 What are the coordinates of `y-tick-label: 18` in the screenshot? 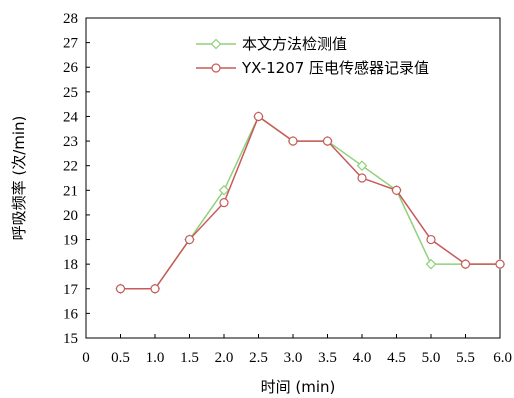 It's located at (70, 265).